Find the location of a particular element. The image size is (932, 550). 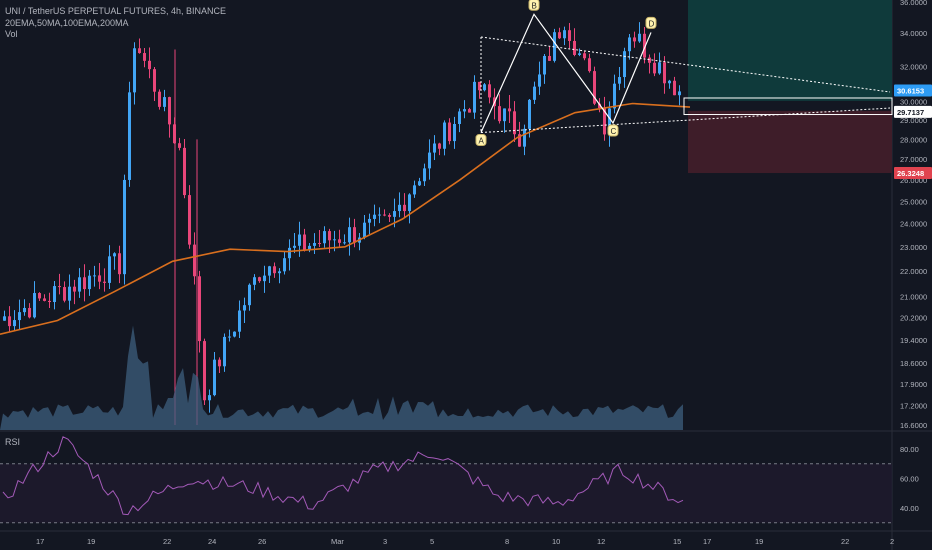

date-tick-label: 17 is located at coordinates (707, 541).